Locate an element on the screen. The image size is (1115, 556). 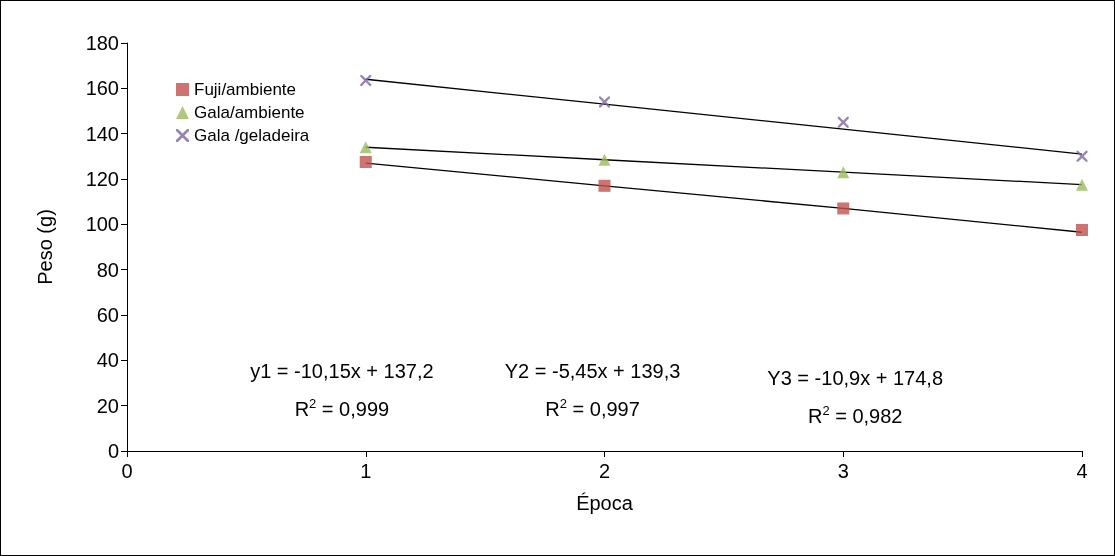
annotation: Y3 = -10,9x + 174,8 is located at coordinates (855, 378).